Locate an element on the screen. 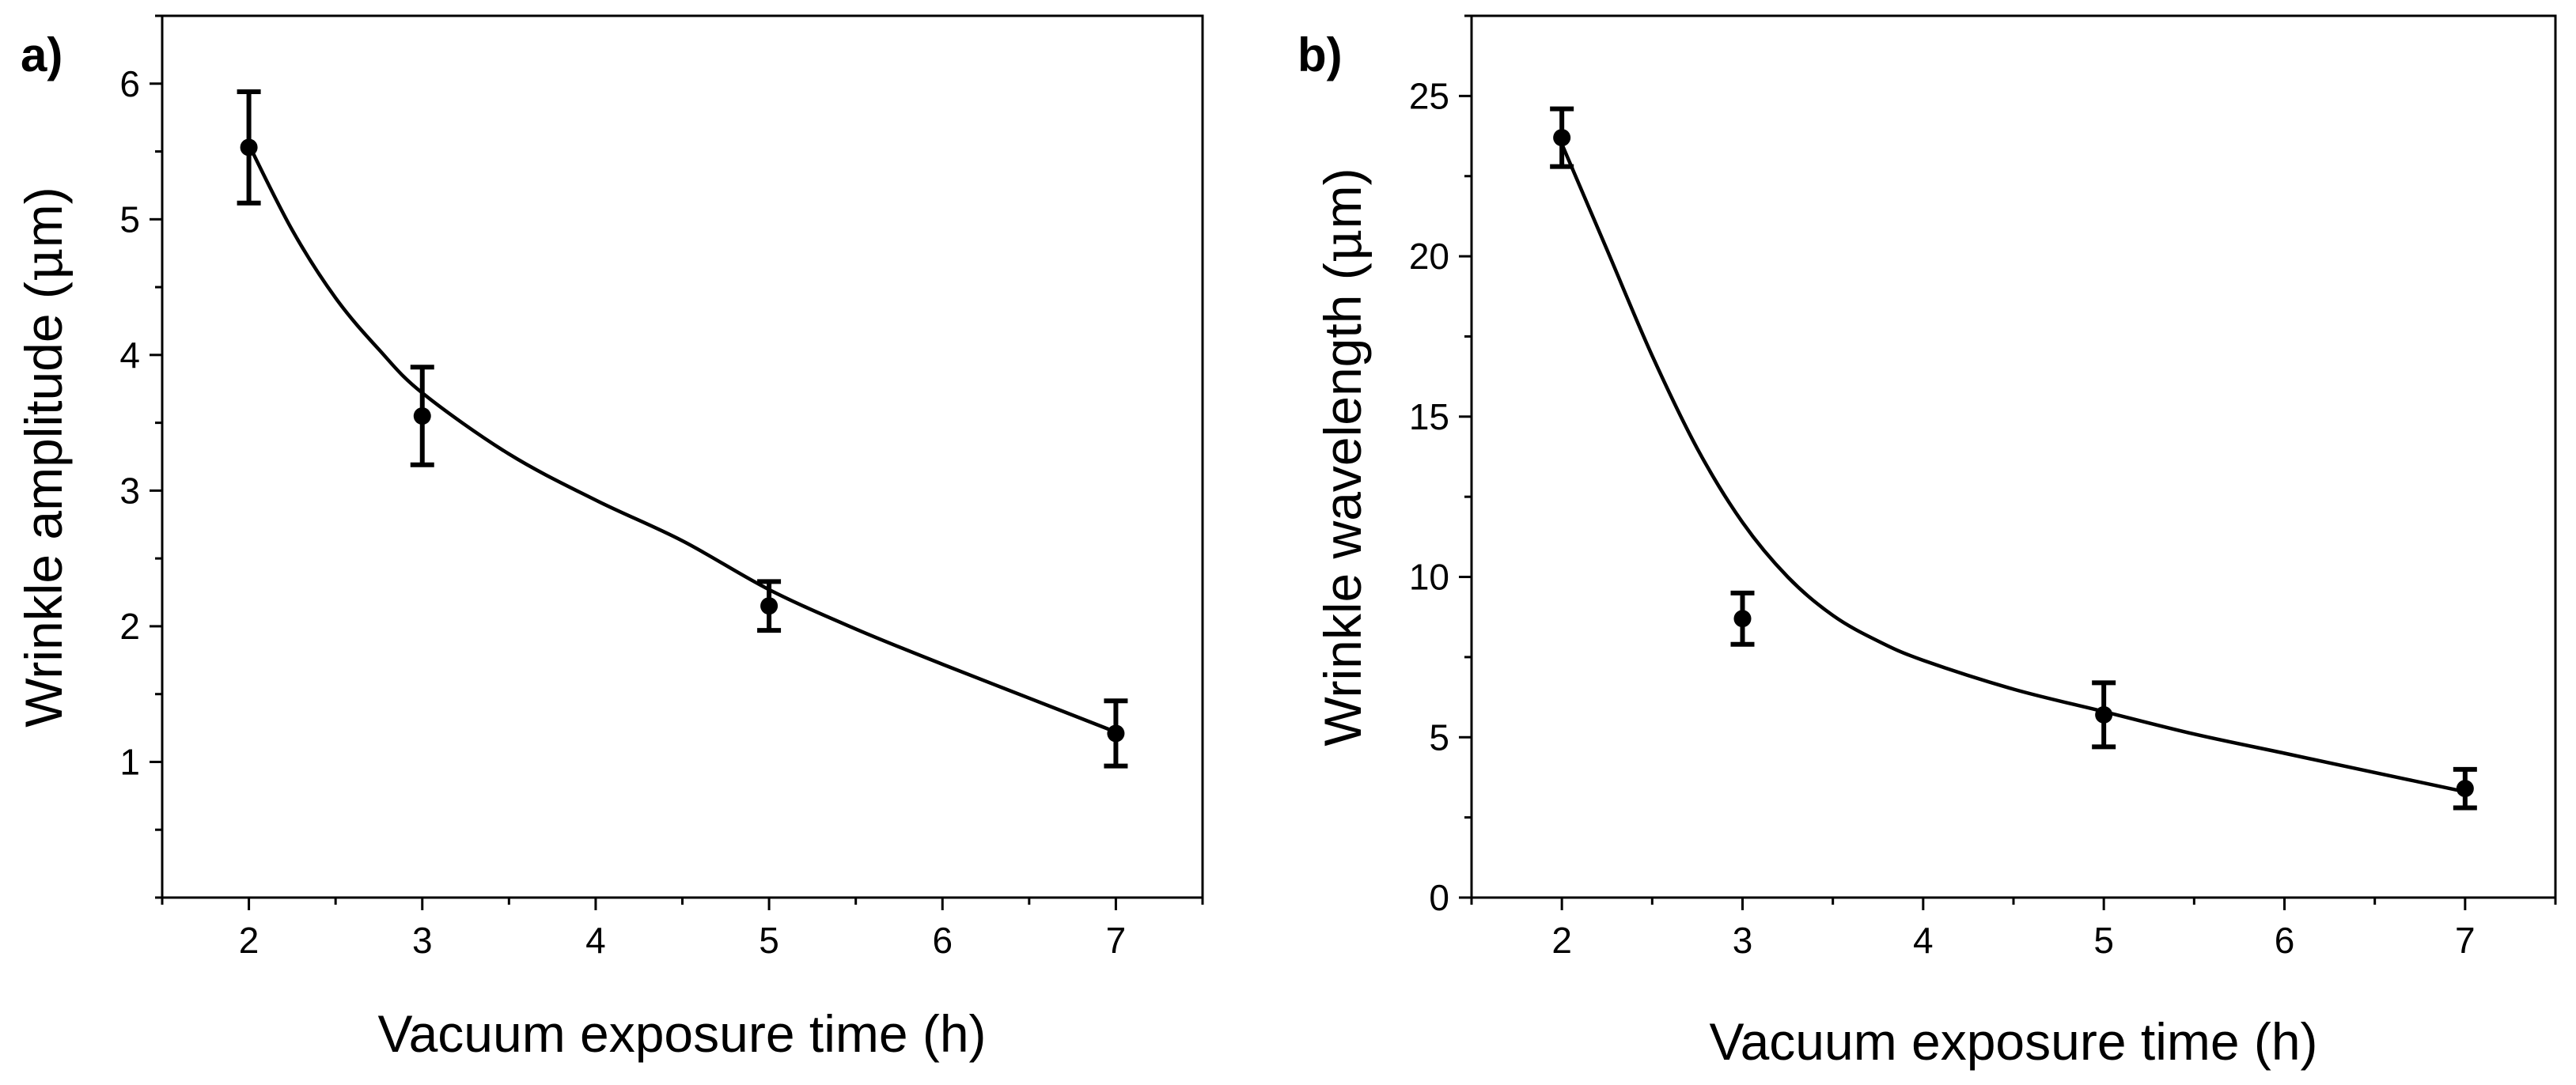 This screenshot has width=2576, height=1085. panel-b-y-axis-title: Wrinkle wavelength (μm) is located at coordinates (1343, 457).